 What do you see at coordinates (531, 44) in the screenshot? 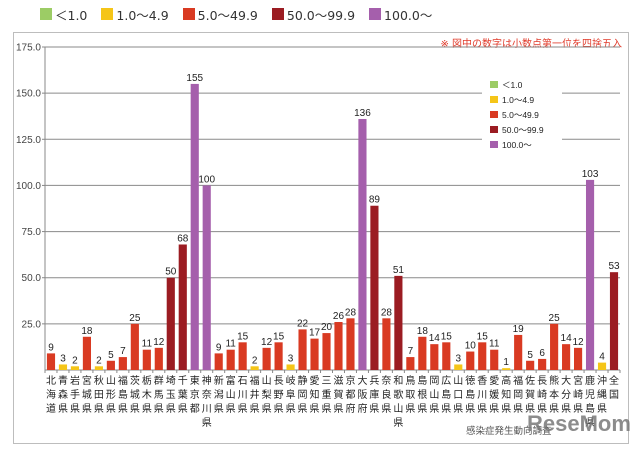
I see `rounding-note: ※ 図中の数字は小数点第一位を四捨五入` at bounding box center [531, 44].